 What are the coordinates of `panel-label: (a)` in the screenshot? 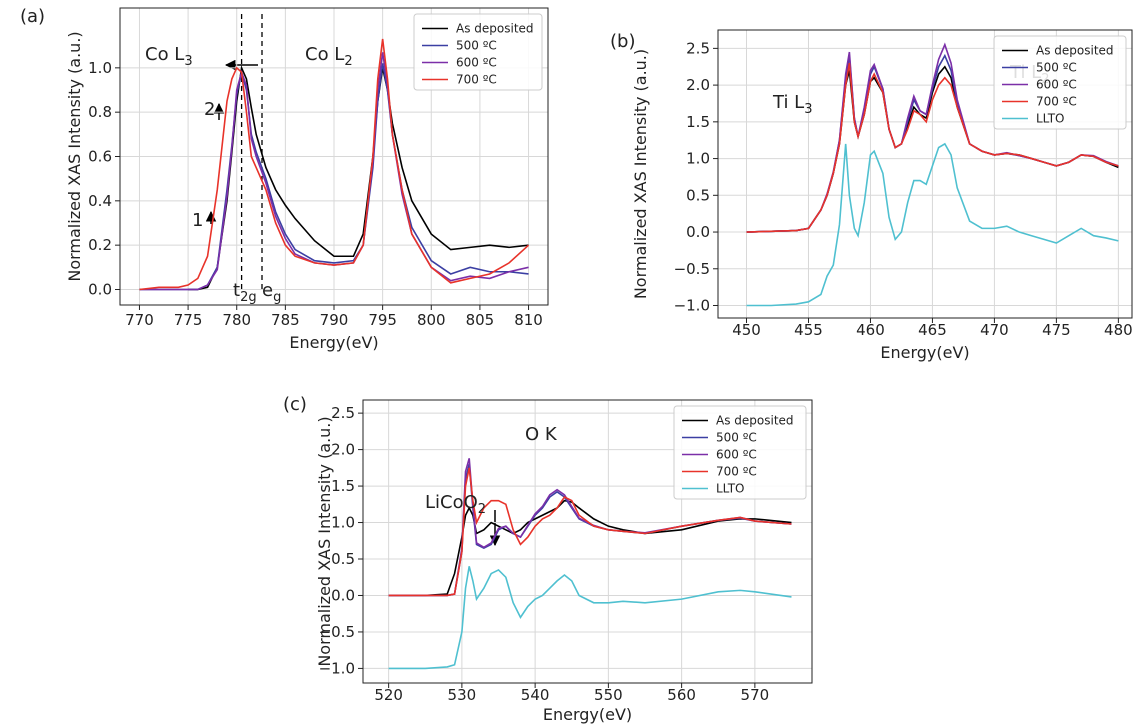 It's located at (32, 16).